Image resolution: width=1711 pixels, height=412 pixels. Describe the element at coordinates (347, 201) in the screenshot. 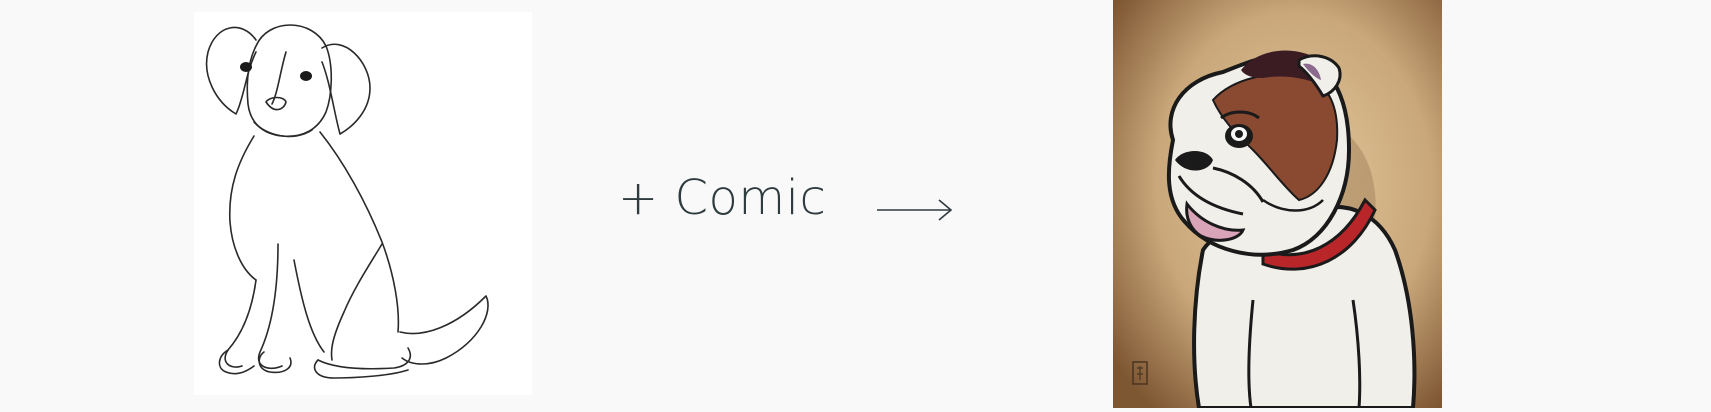

I see `dog-sketch-icon` at that location.